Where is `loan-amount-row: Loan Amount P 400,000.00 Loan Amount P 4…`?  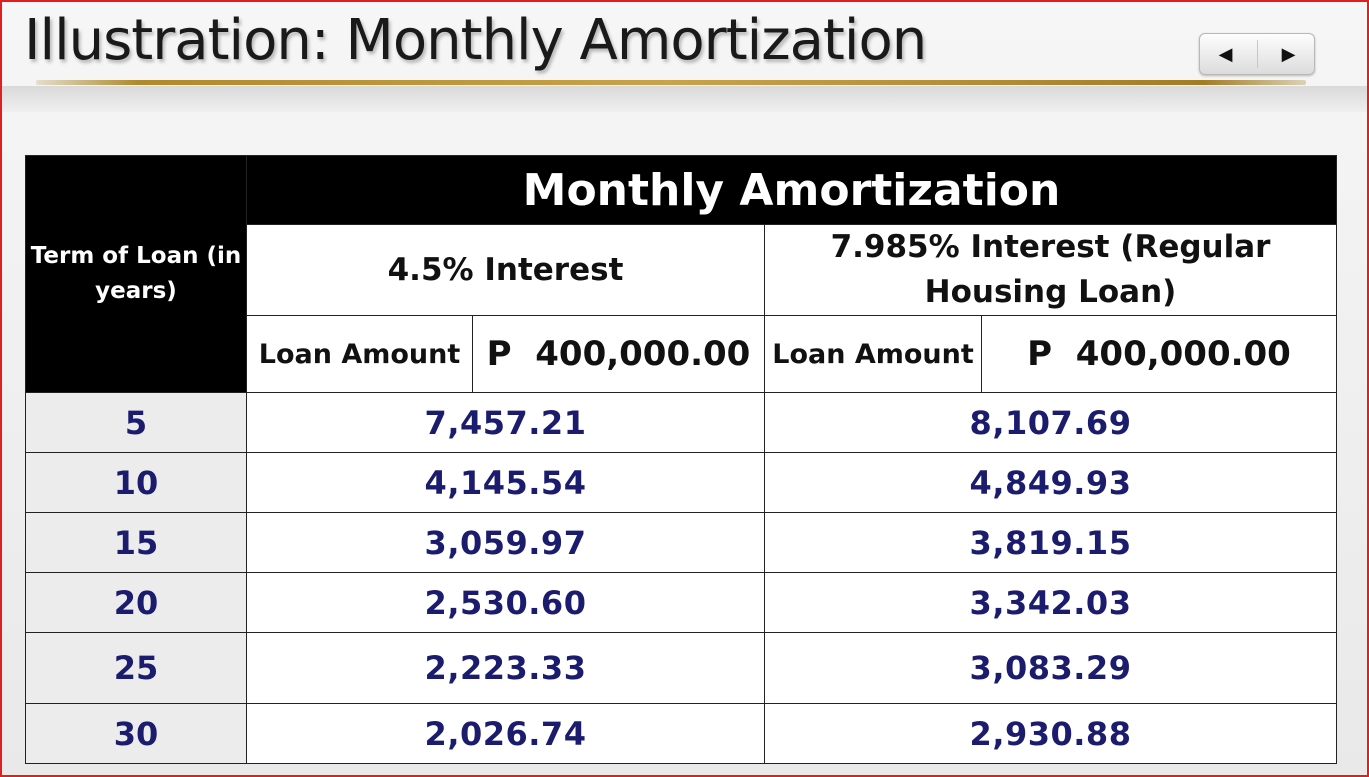 loan-amount-row: Loan Amount P 400,000.00 Loan Amount P 4… is located at coordinates (682, 354).